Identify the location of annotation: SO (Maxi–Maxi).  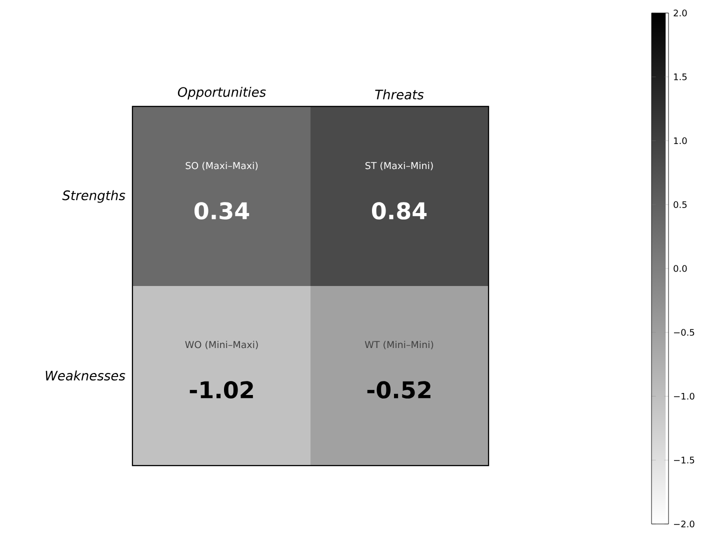
(222, 166).